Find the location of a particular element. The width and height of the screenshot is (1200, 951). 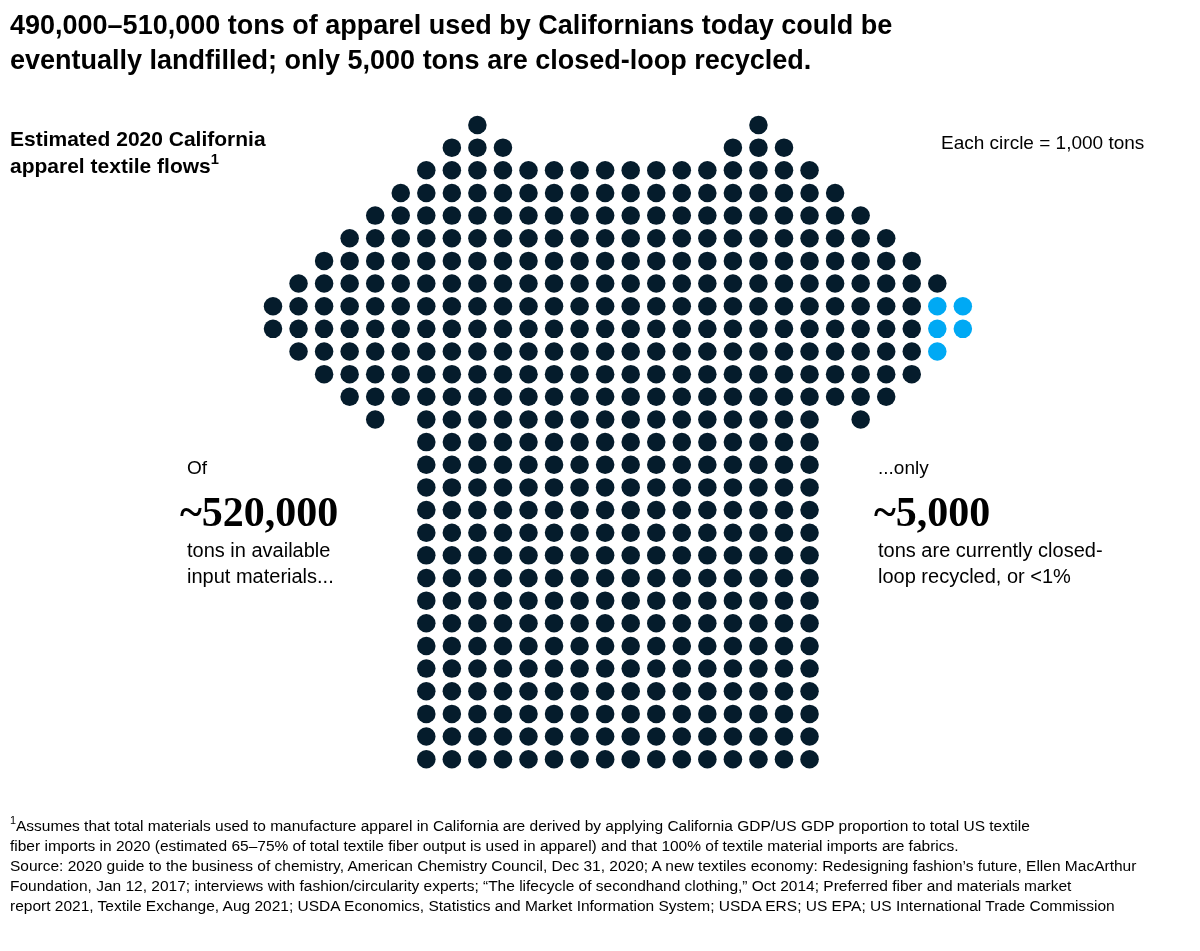

text: 490,000–510,000 tons of apparel used by Californians today could be eventually landfilled; only 5,000 tons are closed-loop recycled. is located at coordinates (451, 43).